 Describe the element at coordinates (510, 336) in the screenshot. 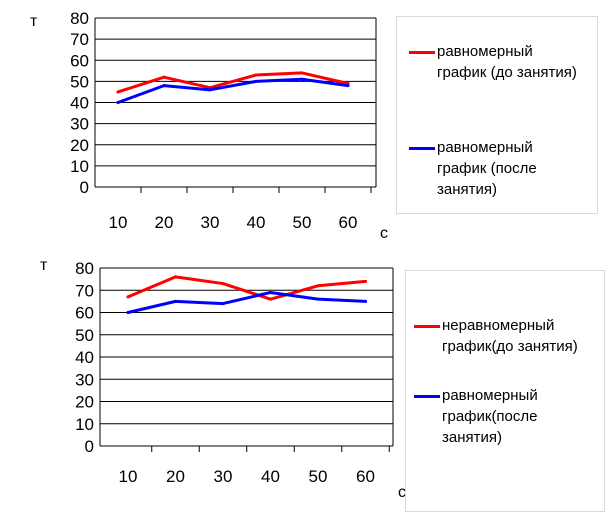

I see `chart-2-legend-label-1: неравномерный график(до занятия)` at that location.